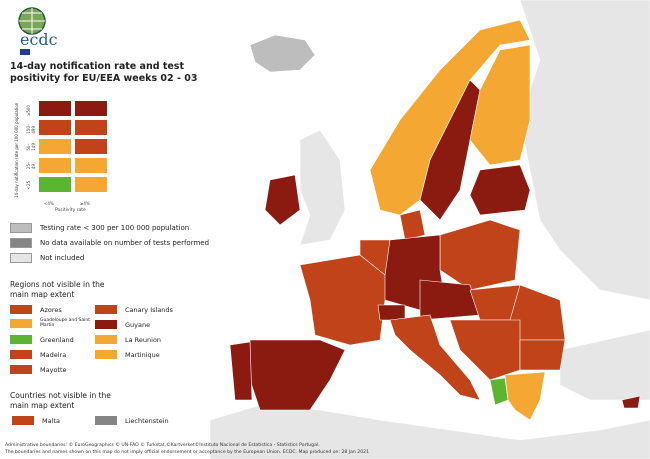  Describe the element at coordinates (500, 190) in the screenshot. I see `country-baltics` at that location.